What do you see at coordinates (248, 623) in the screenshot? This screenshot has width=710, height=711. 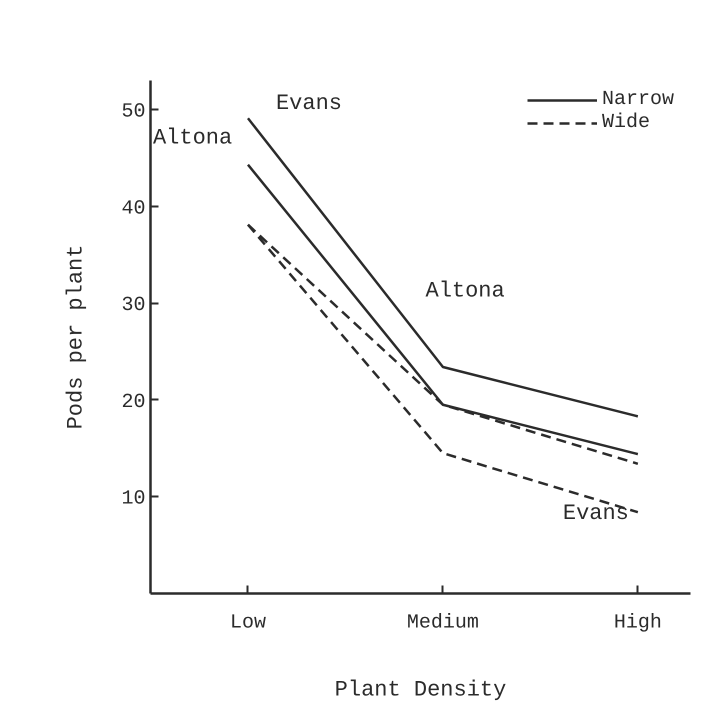 I see `x-tick-label: Low` at bounding box center [248, 623].